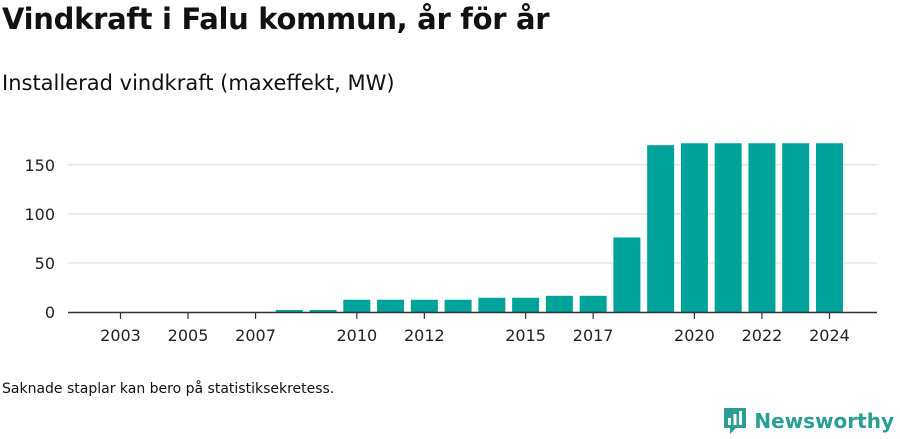 The width and height of the screenshot is (900, 439). What do you see at coordinates (391, 305) in the screenshot?
I see `bar-2011` at bounding box center [391, 305].